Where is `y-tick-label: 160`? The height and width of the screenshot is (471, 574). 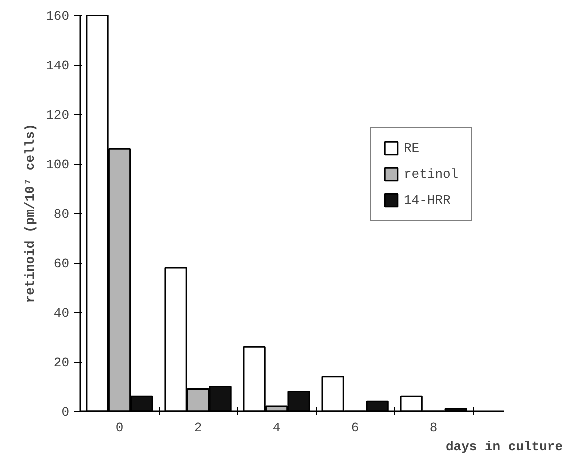 y-tick-label: 160 is located at coordinates (58, 16).